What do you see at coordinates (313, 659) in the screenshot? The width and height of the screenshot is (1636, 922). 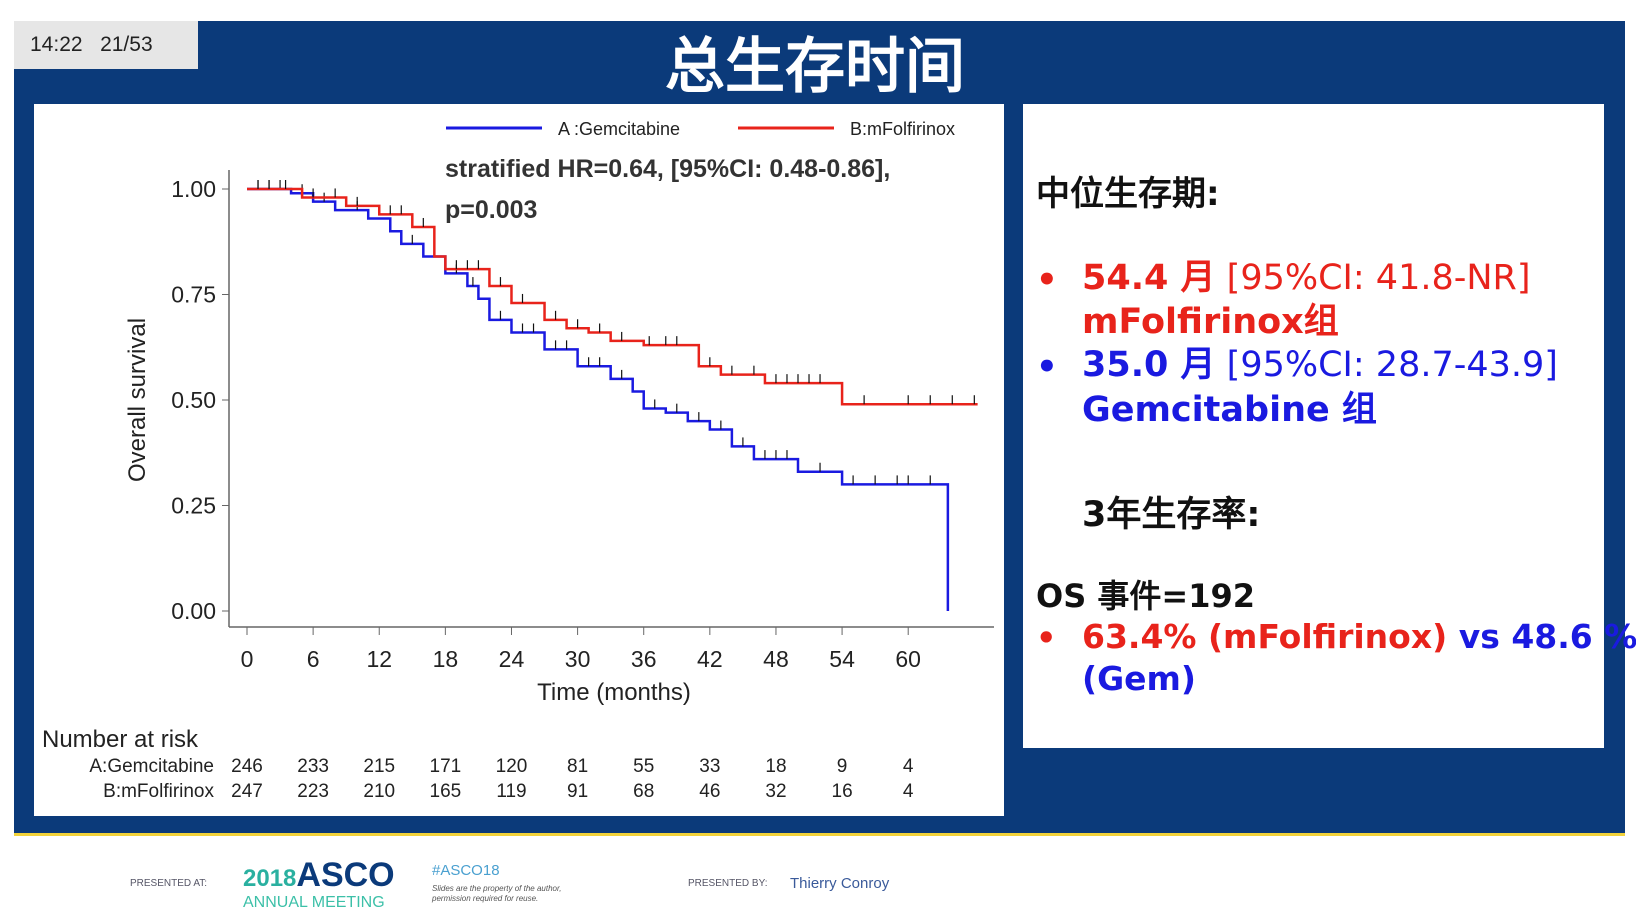 I see `x-tick-label: 6` at bounding box center [313, 659].